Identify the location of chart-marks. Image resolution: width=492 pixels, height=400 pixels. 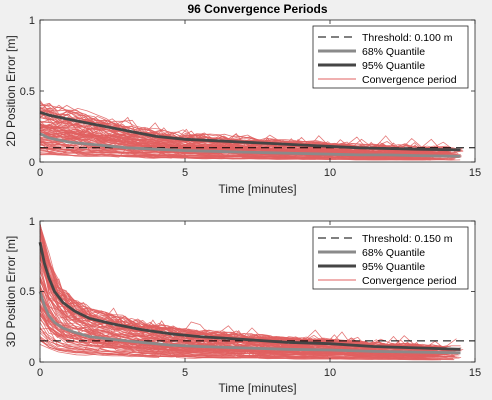
(257, 134).